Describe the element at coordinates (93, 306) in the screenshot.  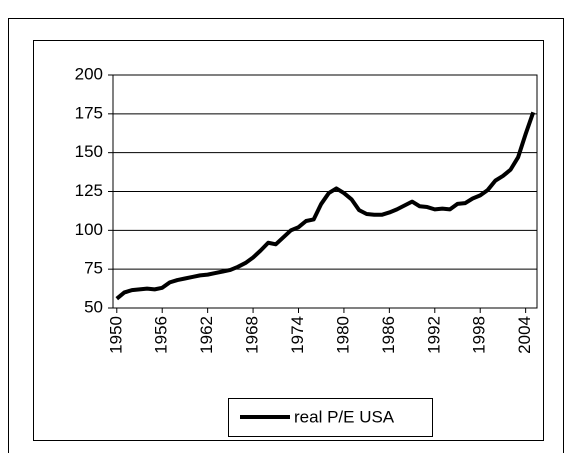
I see `y-tick-label: 50` at that location.